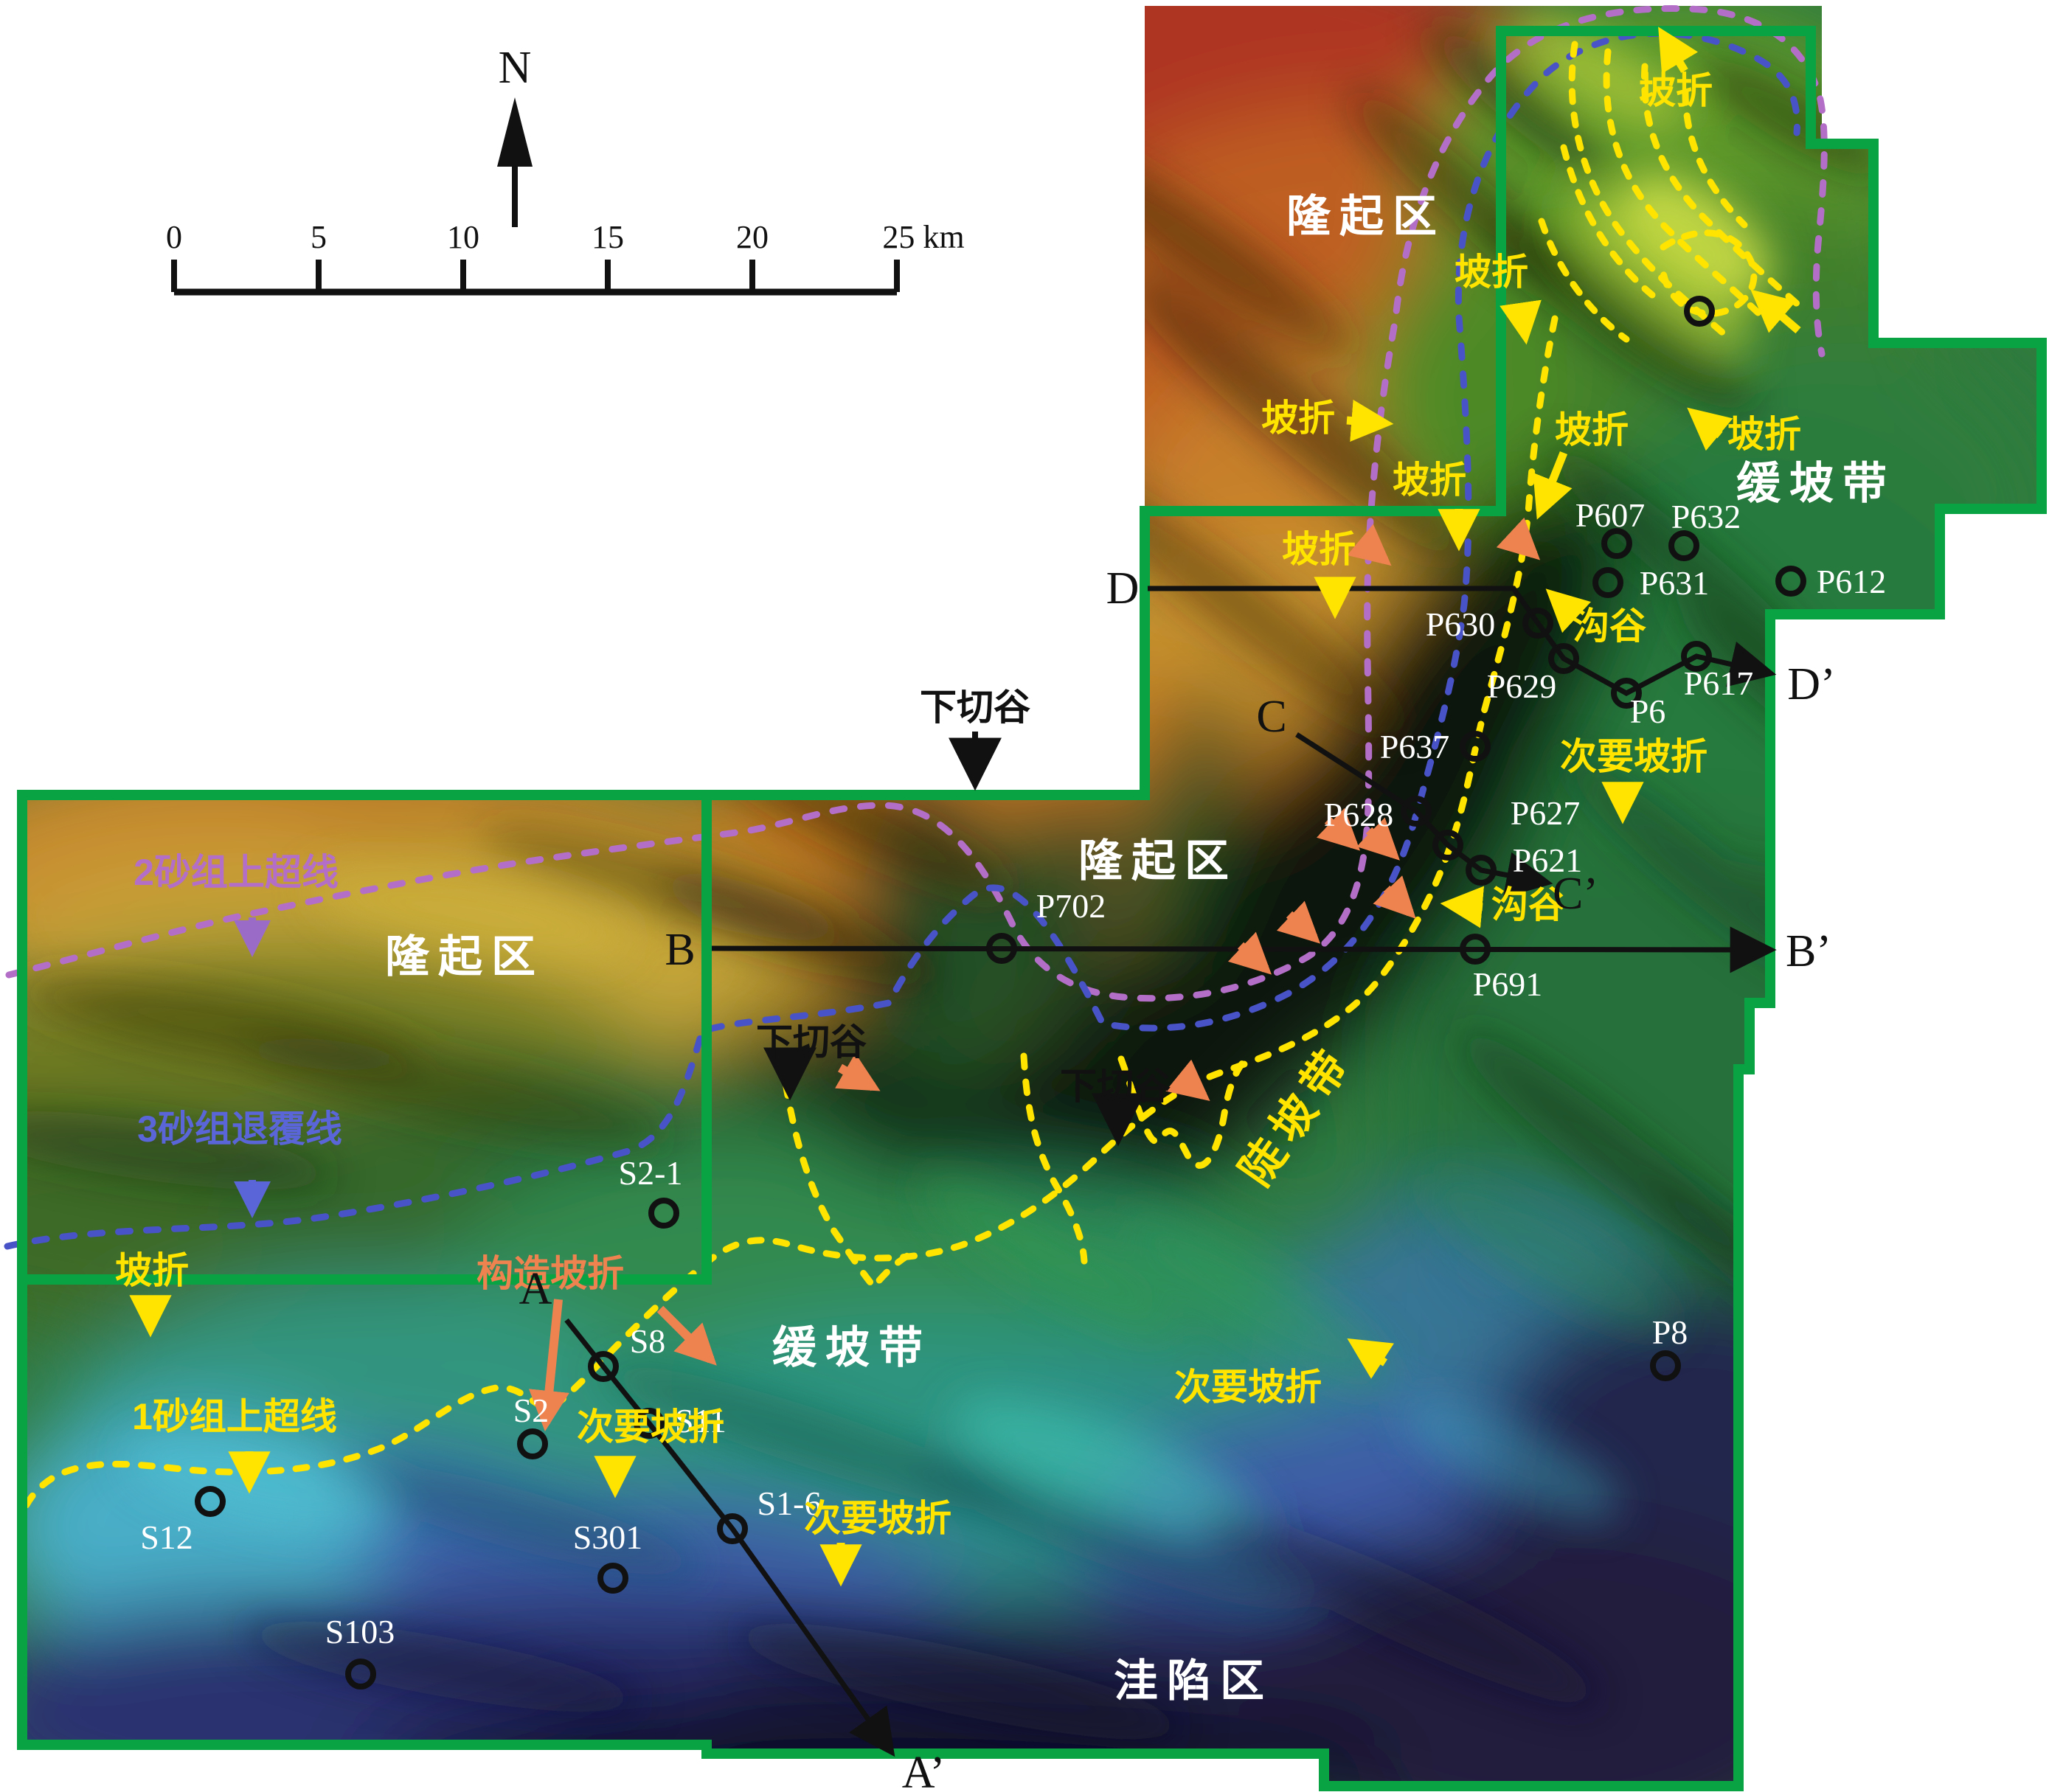 Image resolution: width=2049 pixels, height=1792 pixels. What do you see at coordinates (1811, 684) in the screenshot?
I see `section-letter-d2: D’` at bounding box center [1811, 684].